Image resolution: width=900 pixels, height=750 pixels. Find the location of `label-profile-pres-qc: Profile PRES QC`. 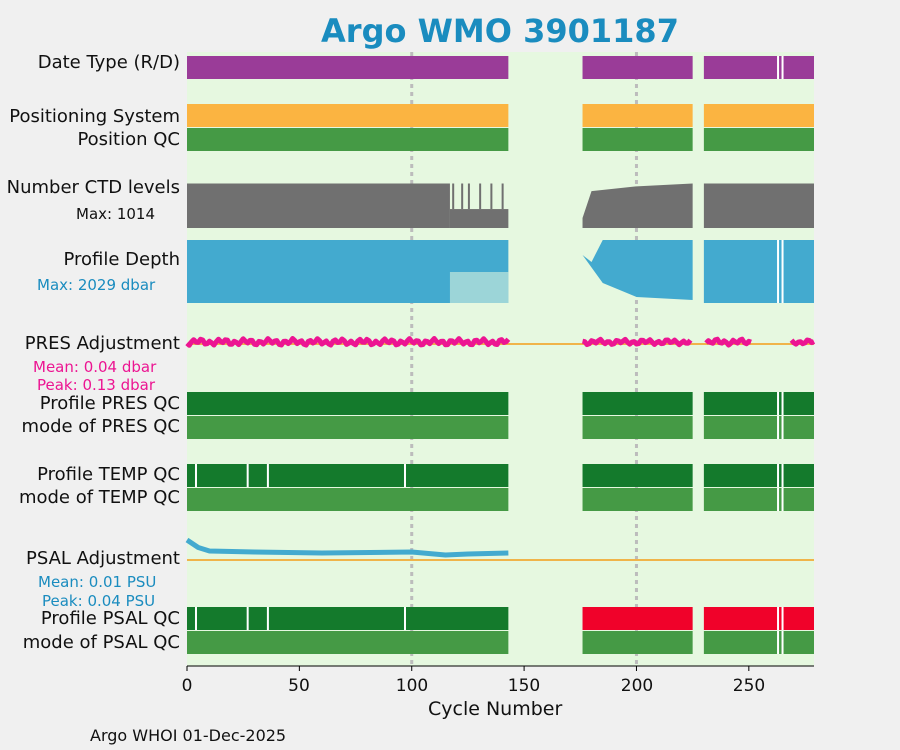

label-profile-pres-qc: Profile PRES QC is located at coordinates (109, 403).